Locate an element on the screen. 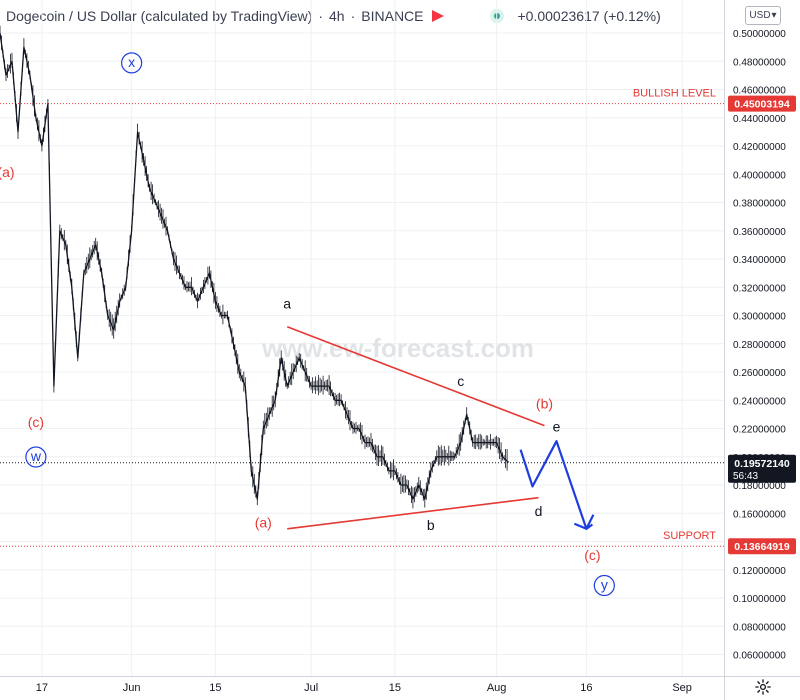  price-change: +0.00023617 (+0.12%) is located at coordinates (589, 16).